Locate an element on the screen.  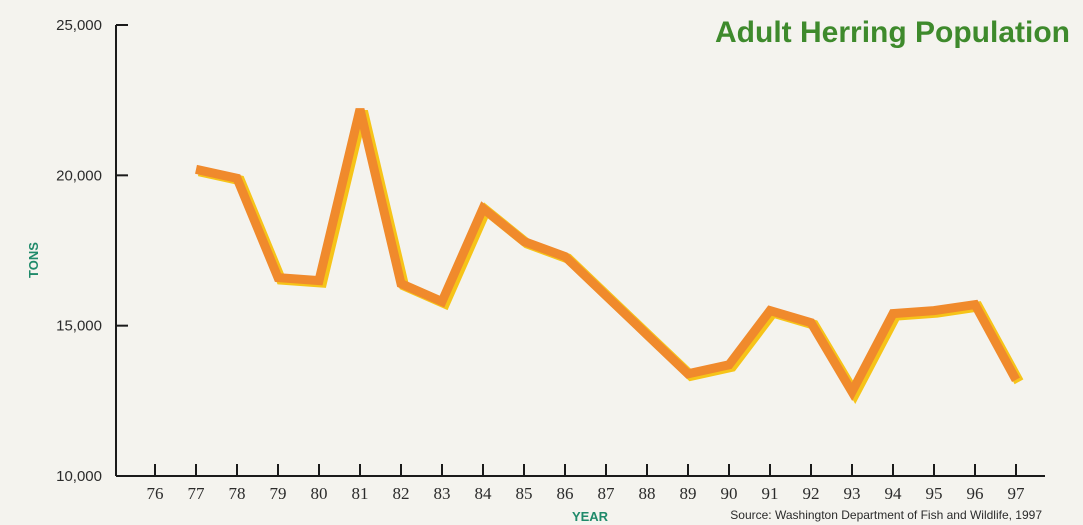
x-tick-label: 77 is located at coordinates (197, 493).